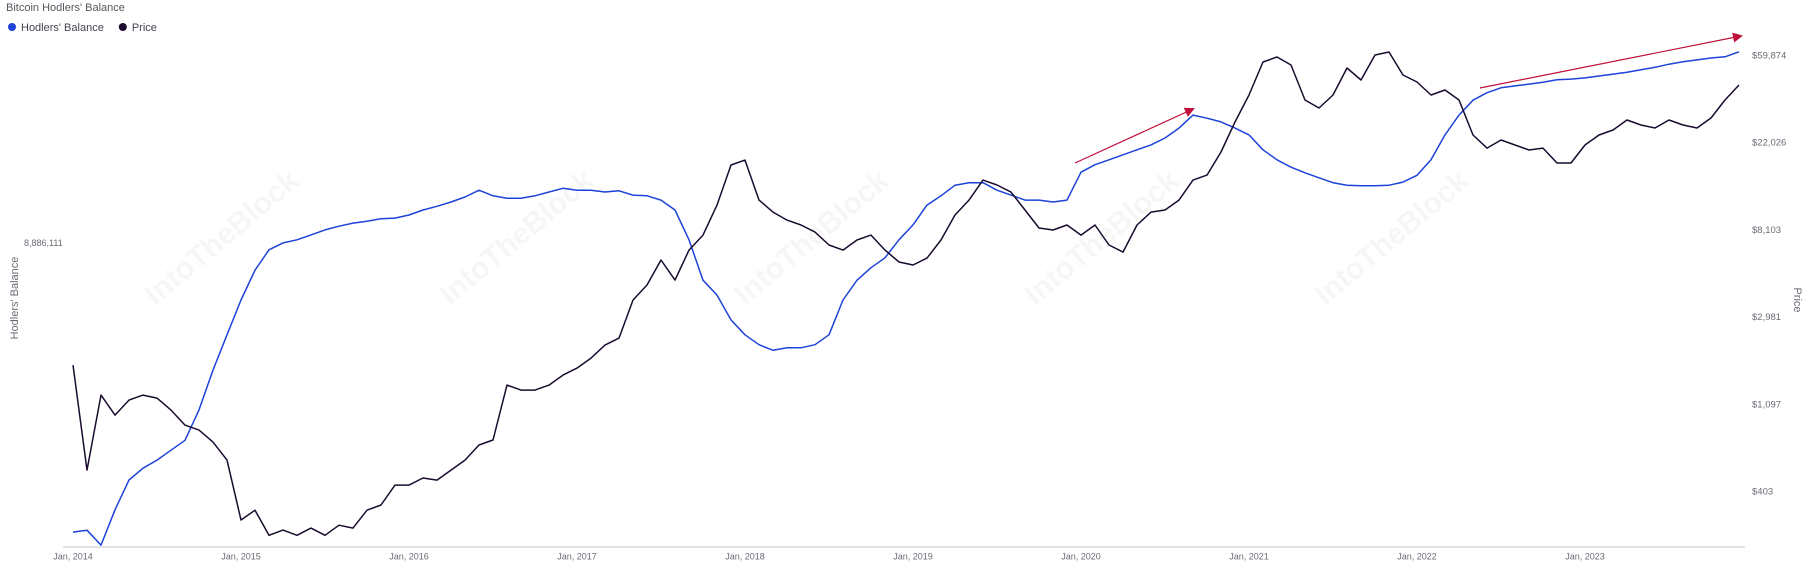 The width and height of the screenshot is (1813, 567). I want to click on y2-tick-label: $59,874, so click(1769, 56).